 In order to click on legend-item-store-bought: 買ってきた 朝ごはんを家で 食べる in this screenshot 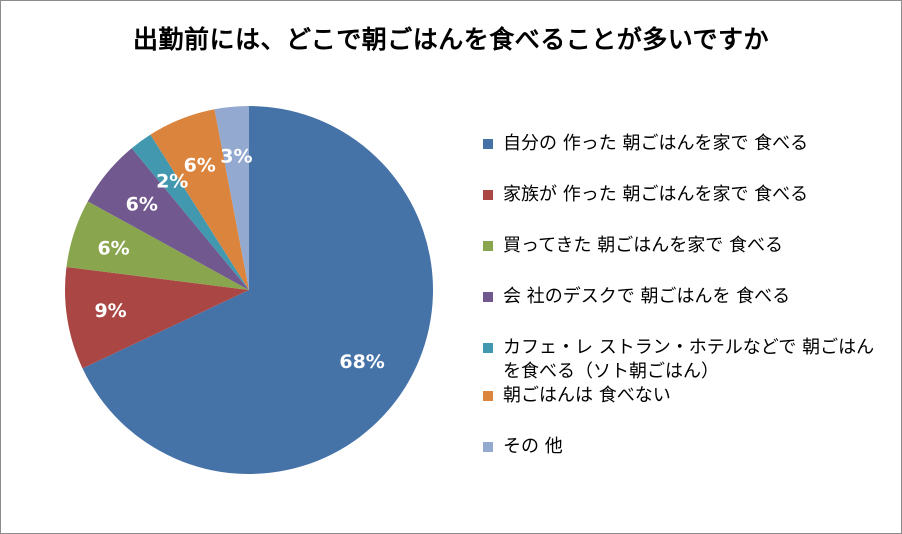, I will do `click(685, 246)`.